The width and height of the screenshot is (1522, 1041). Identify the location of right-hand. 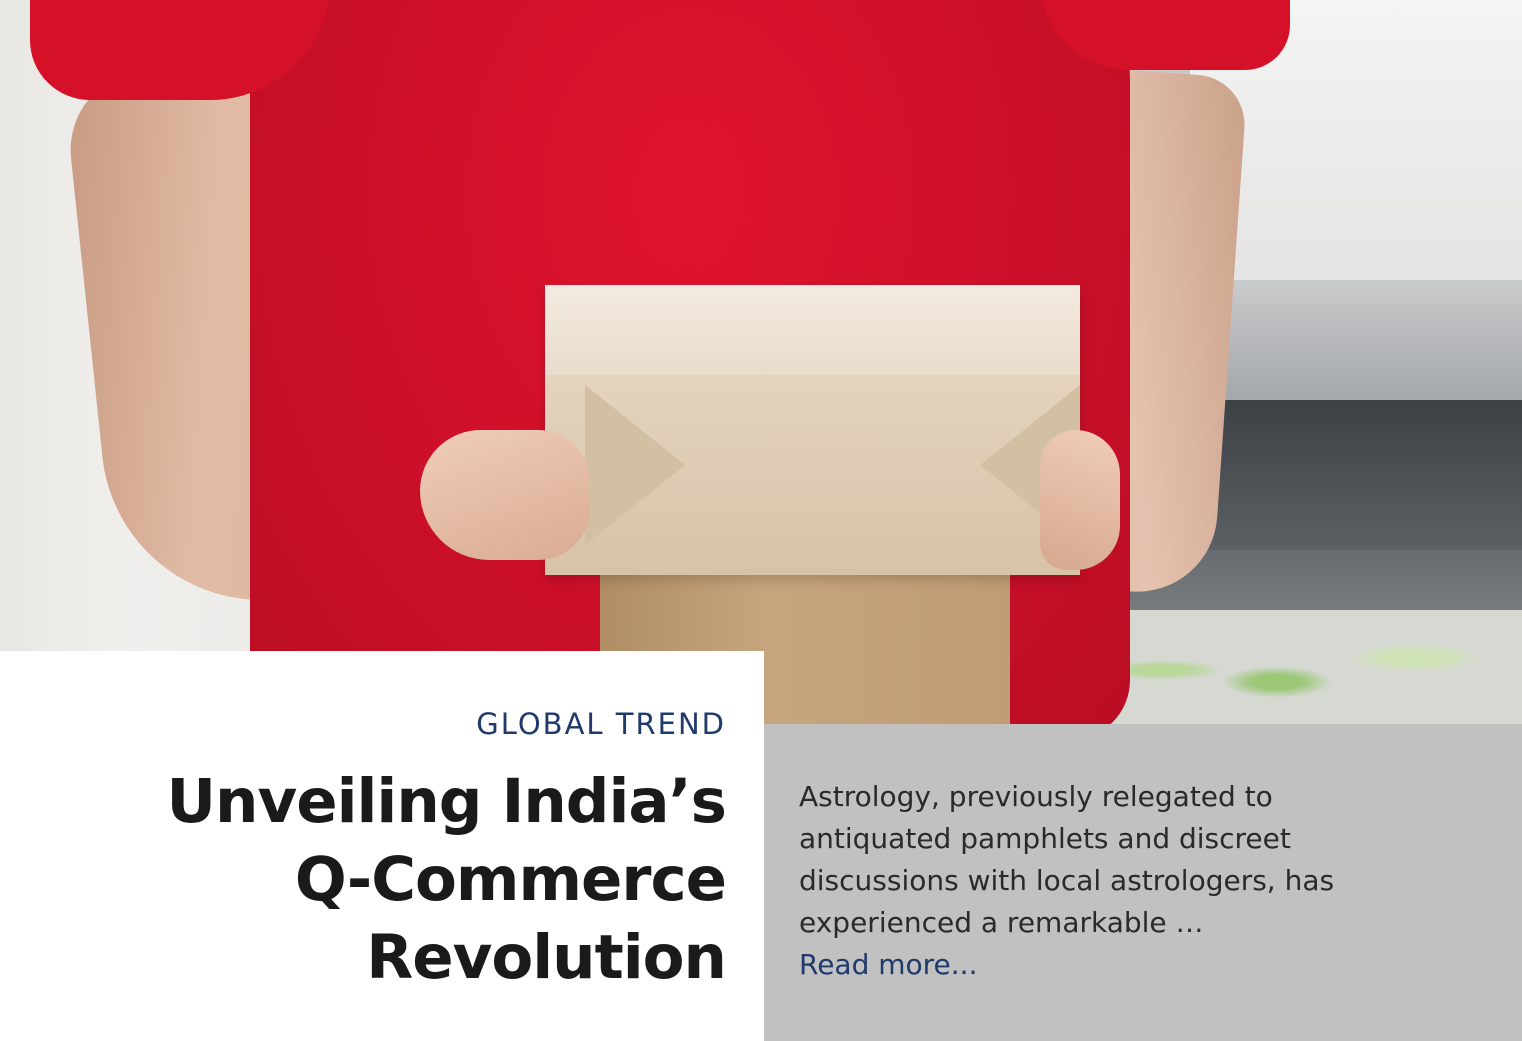
(1080, 500).